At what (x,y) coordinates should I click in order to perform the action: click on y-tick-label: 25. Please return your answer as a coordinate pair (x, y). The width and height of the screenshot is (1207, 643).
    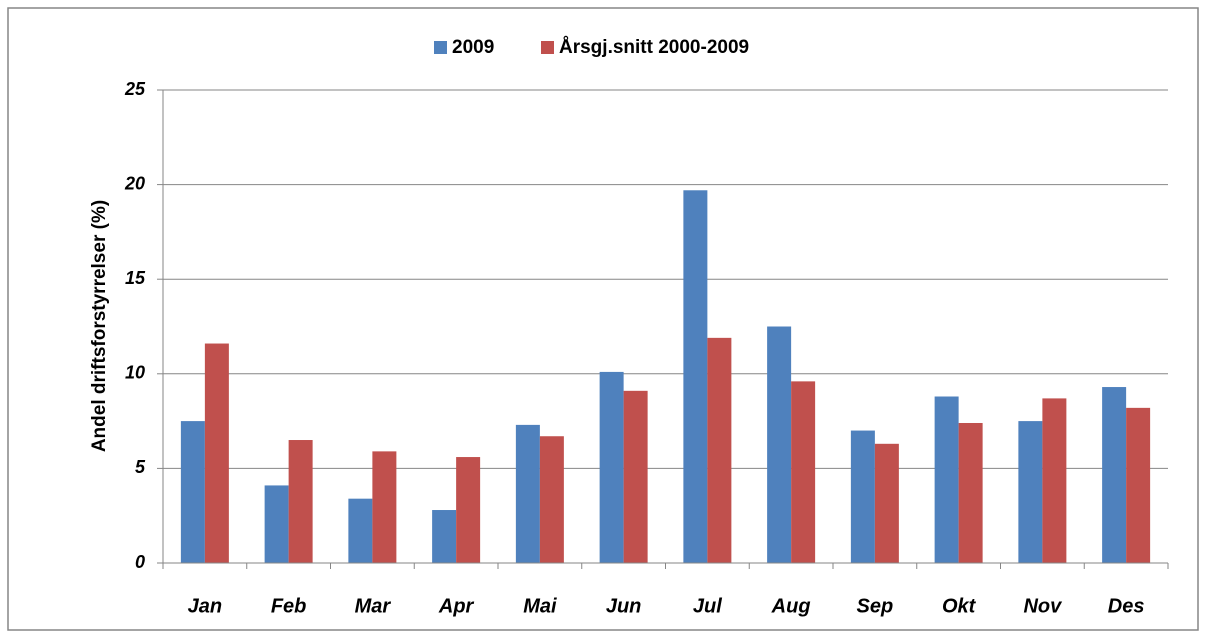
    Looking at the image, I should click on (135, 89).